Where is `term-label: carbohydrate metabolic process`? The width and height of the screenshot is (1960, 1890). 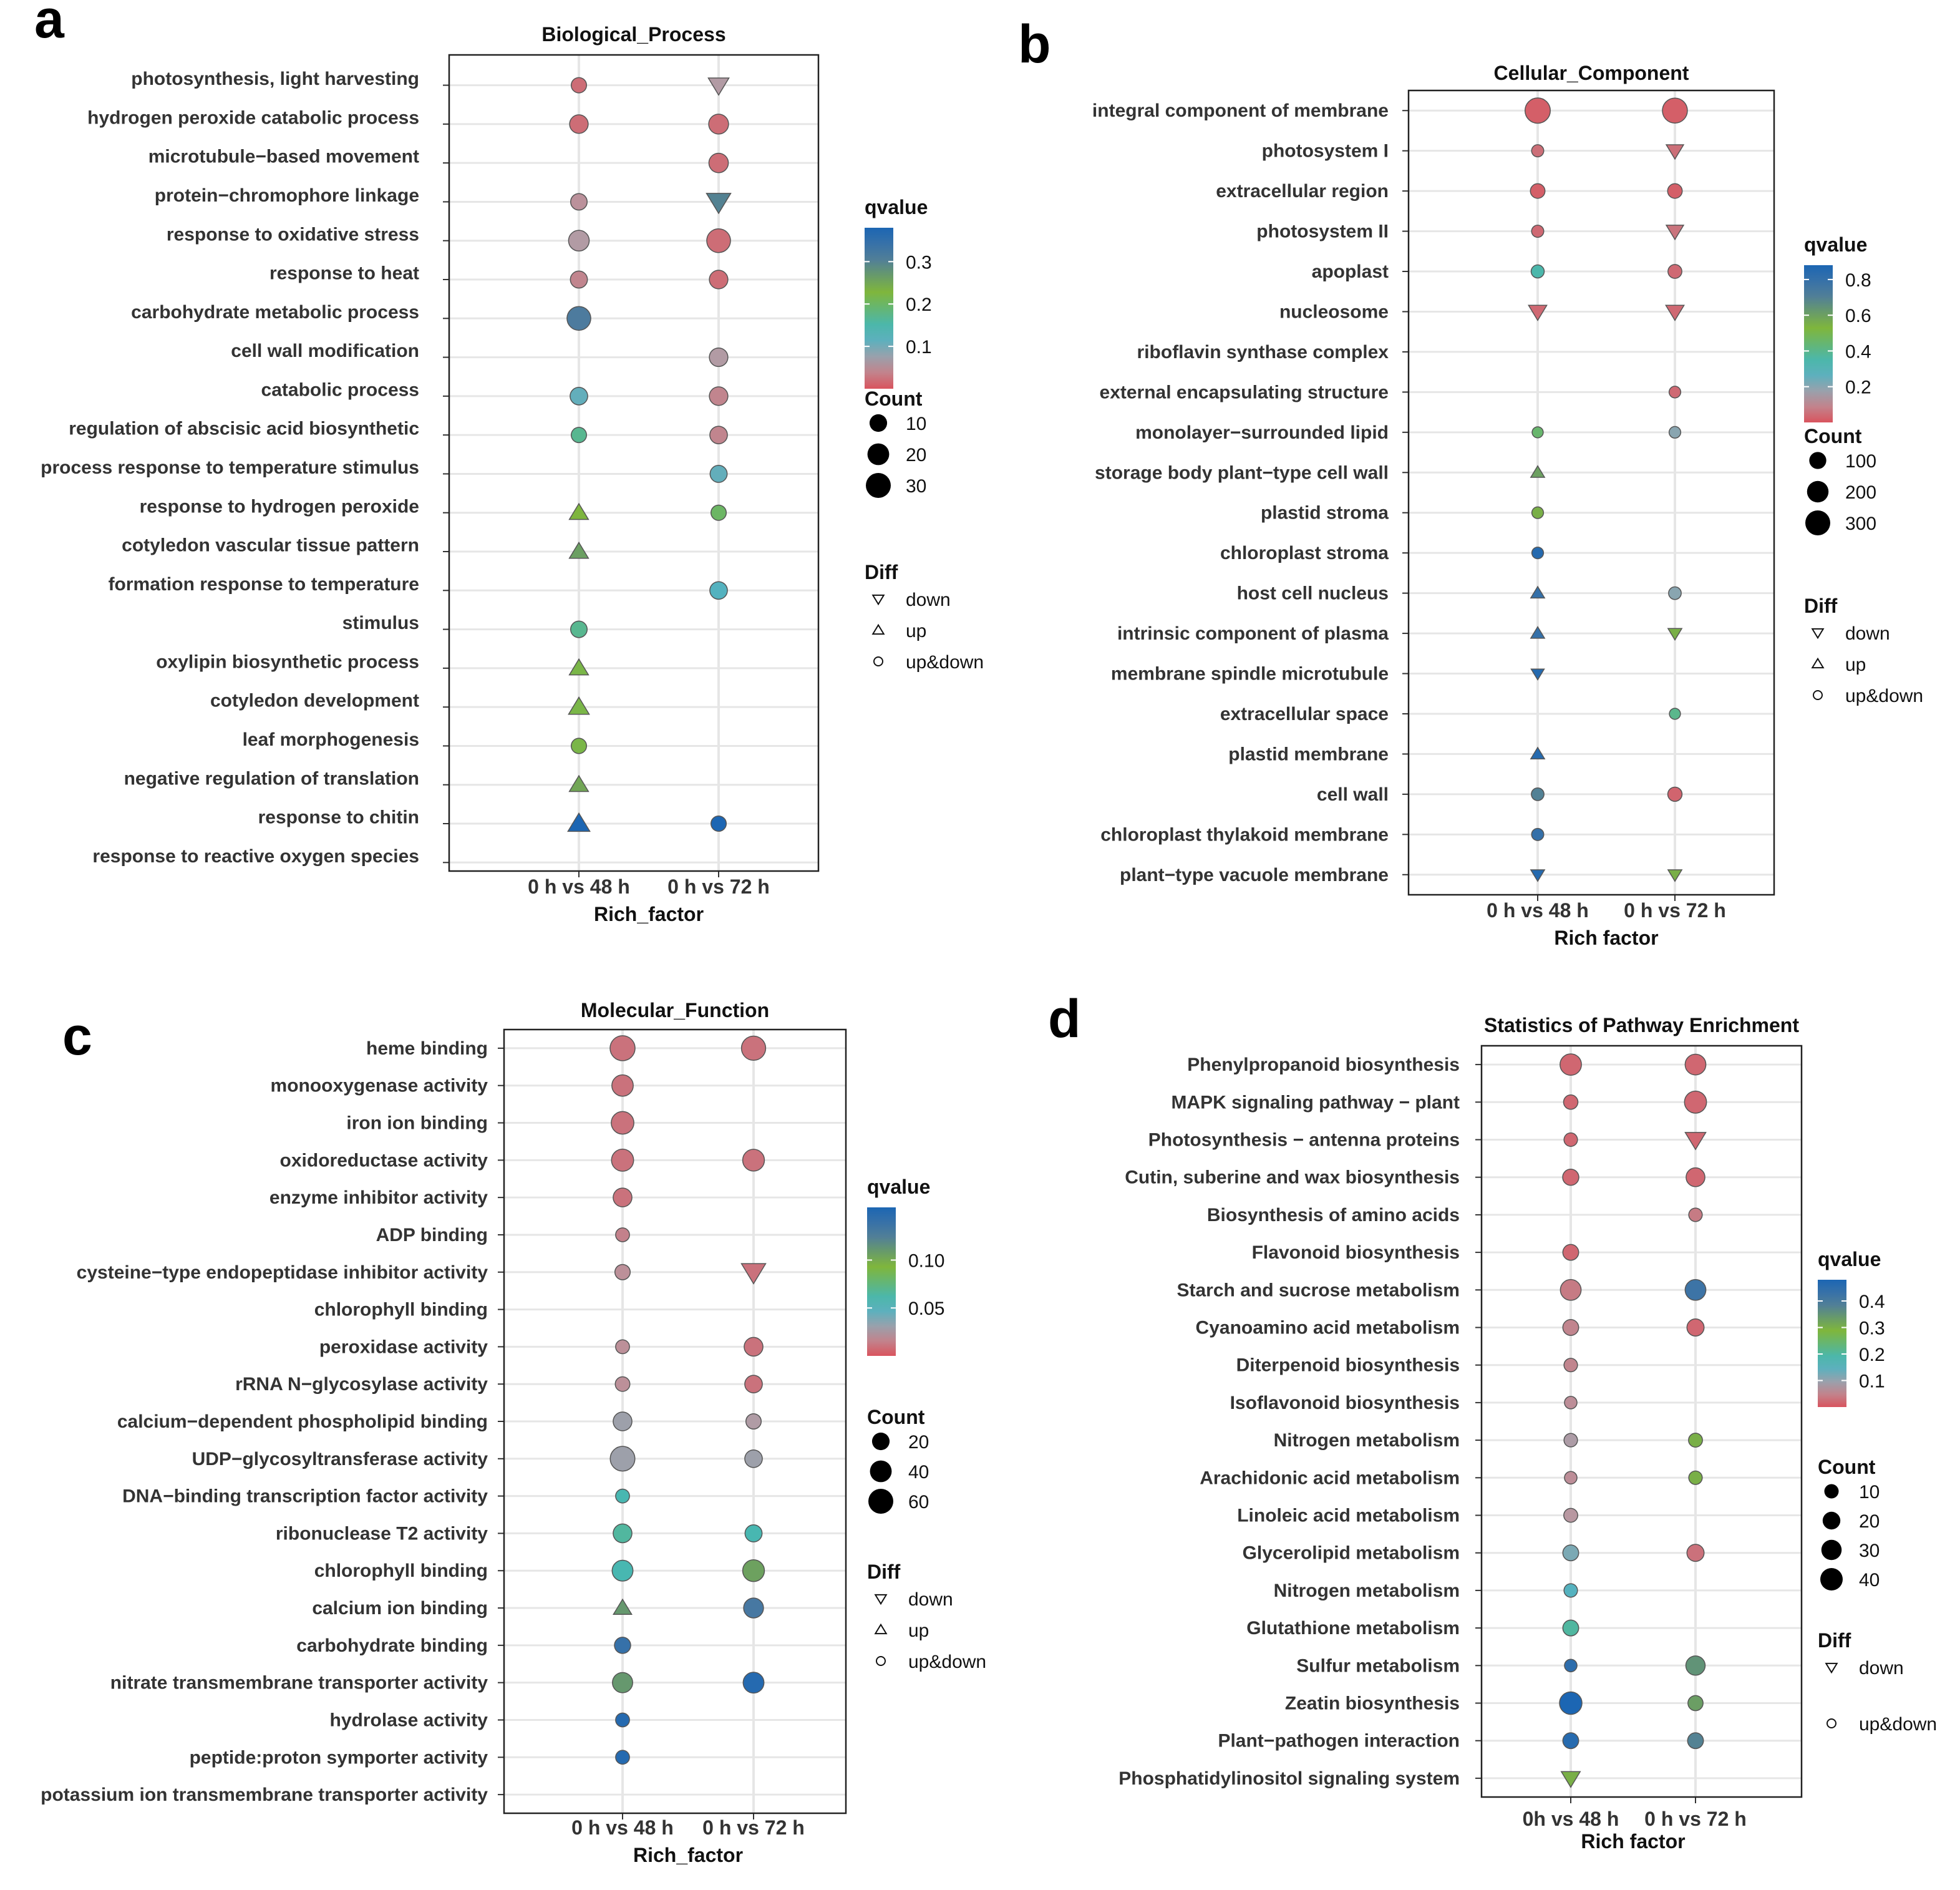
term-label: carbohydrate metabolic process is located at coordinates (275, 312).